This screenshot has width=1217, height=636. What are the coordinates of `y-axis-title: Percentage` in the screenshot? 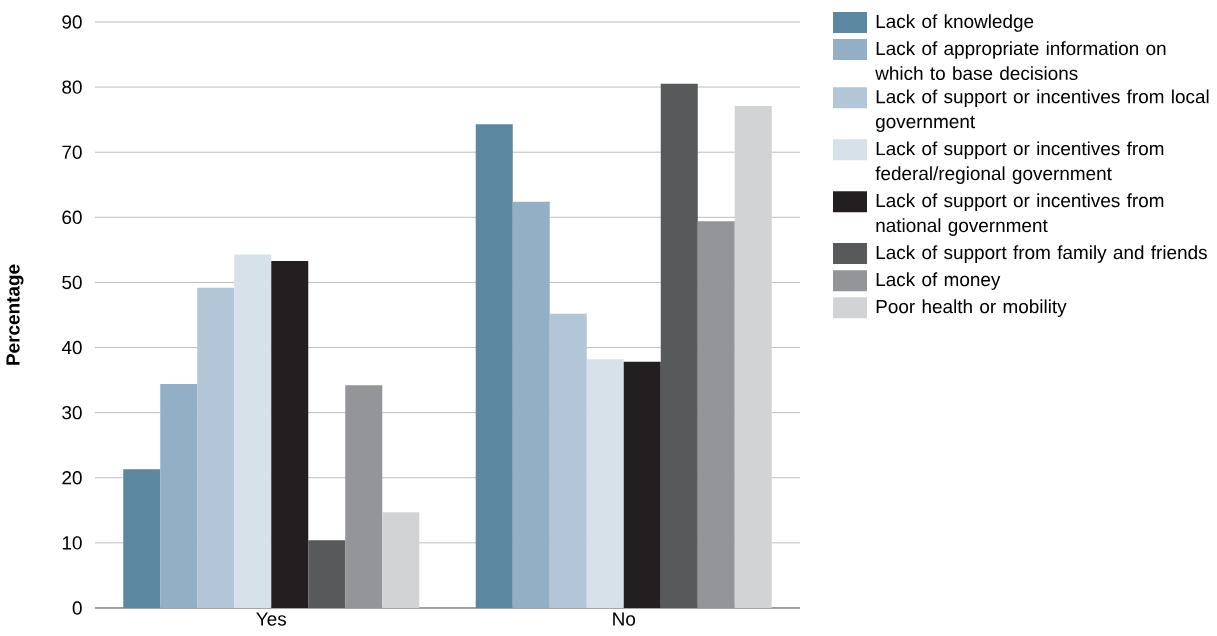 It's located at (15, 314).